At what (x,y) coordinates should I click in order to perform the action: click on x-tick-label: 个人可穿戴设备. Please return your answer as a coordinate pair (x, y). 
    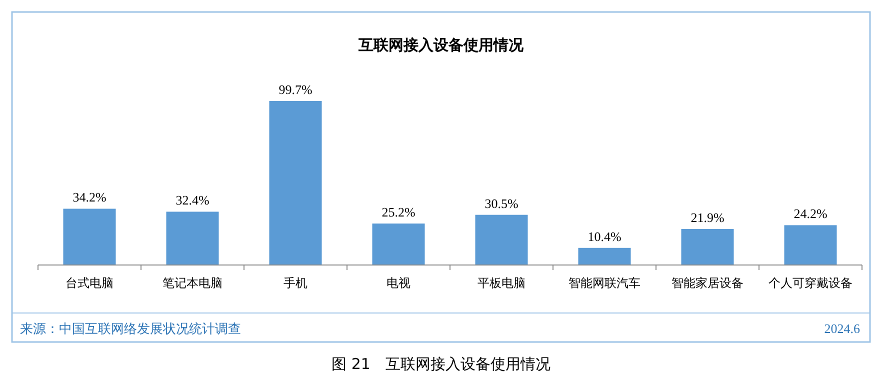
    Looking at the image, I should click on (810, 283).